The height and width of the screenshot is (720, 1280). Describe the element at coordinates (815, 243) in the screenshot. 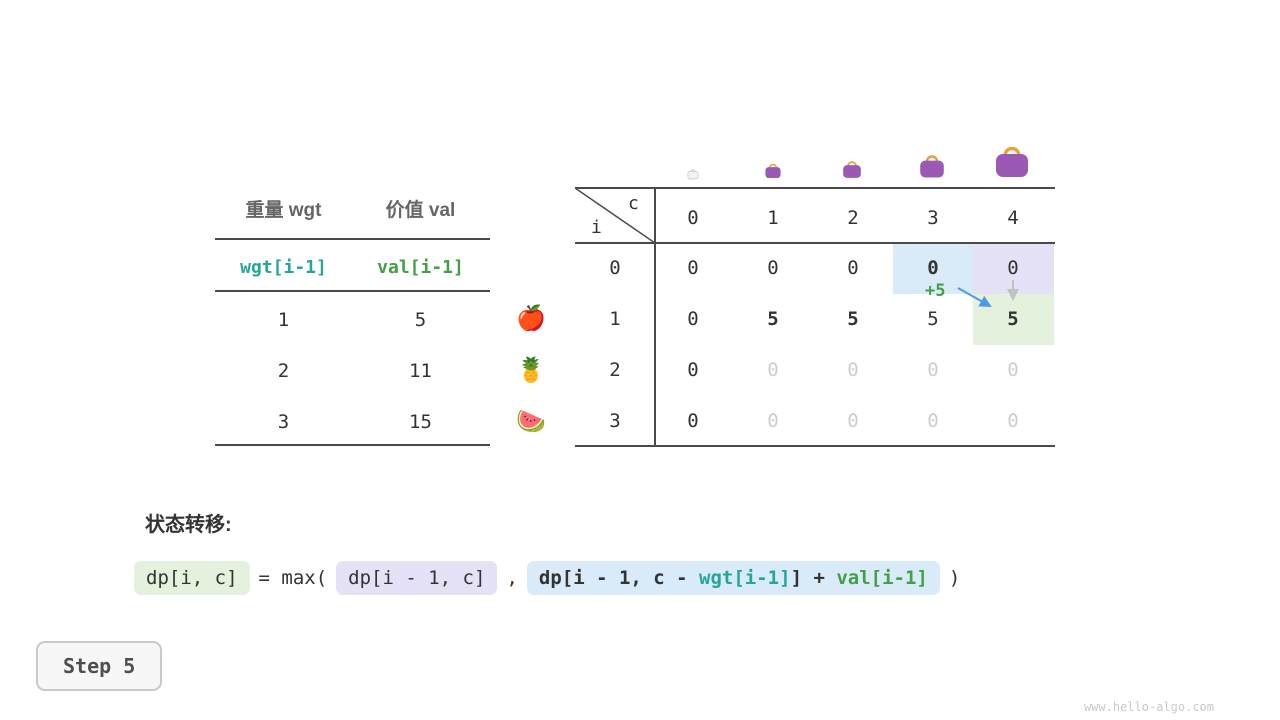

I see `dp-table-header-rule` at that location.